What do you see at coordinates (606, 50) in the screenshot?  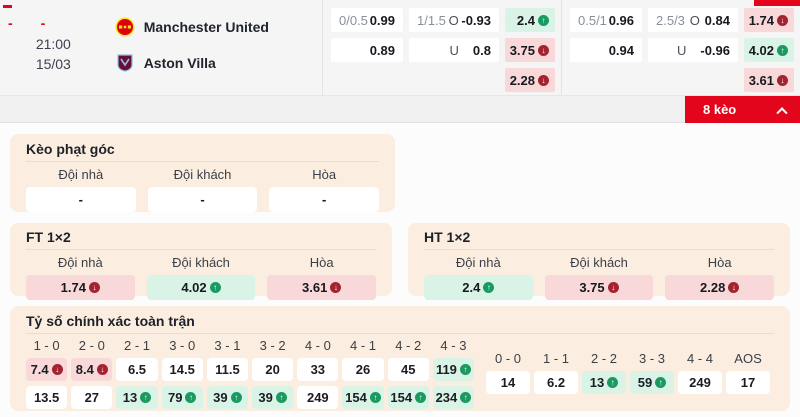 I see `g2-handicap-away-cell: 0.94` at bounding box center [606, 50].